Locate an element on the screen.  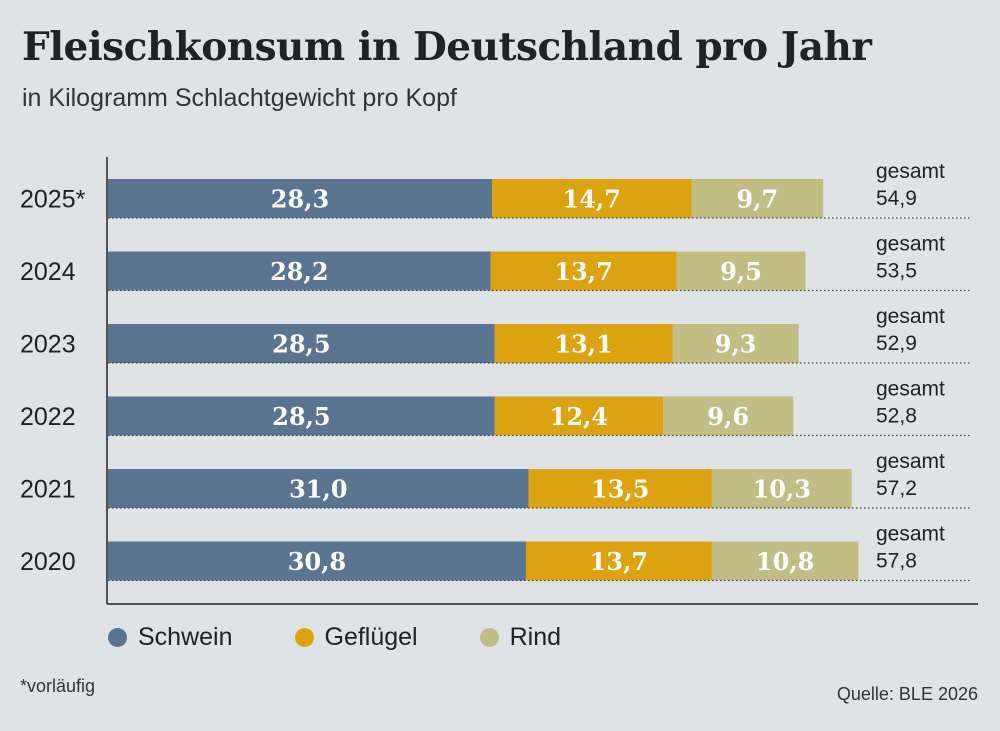
total-value: 52,8 is located at coordinates (896, 416).